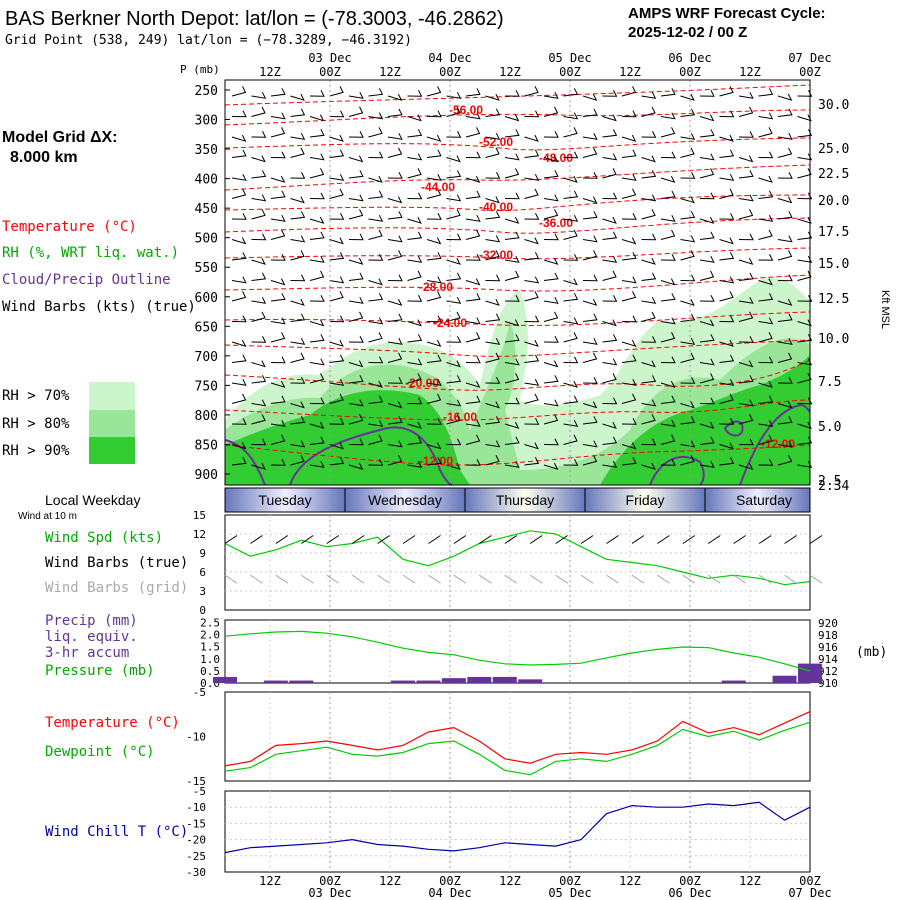 The image size is (900, 900). Describe the element at coordinates (199, 692) in the screenshot. I see `temperature-tick-label: -5` at that location.